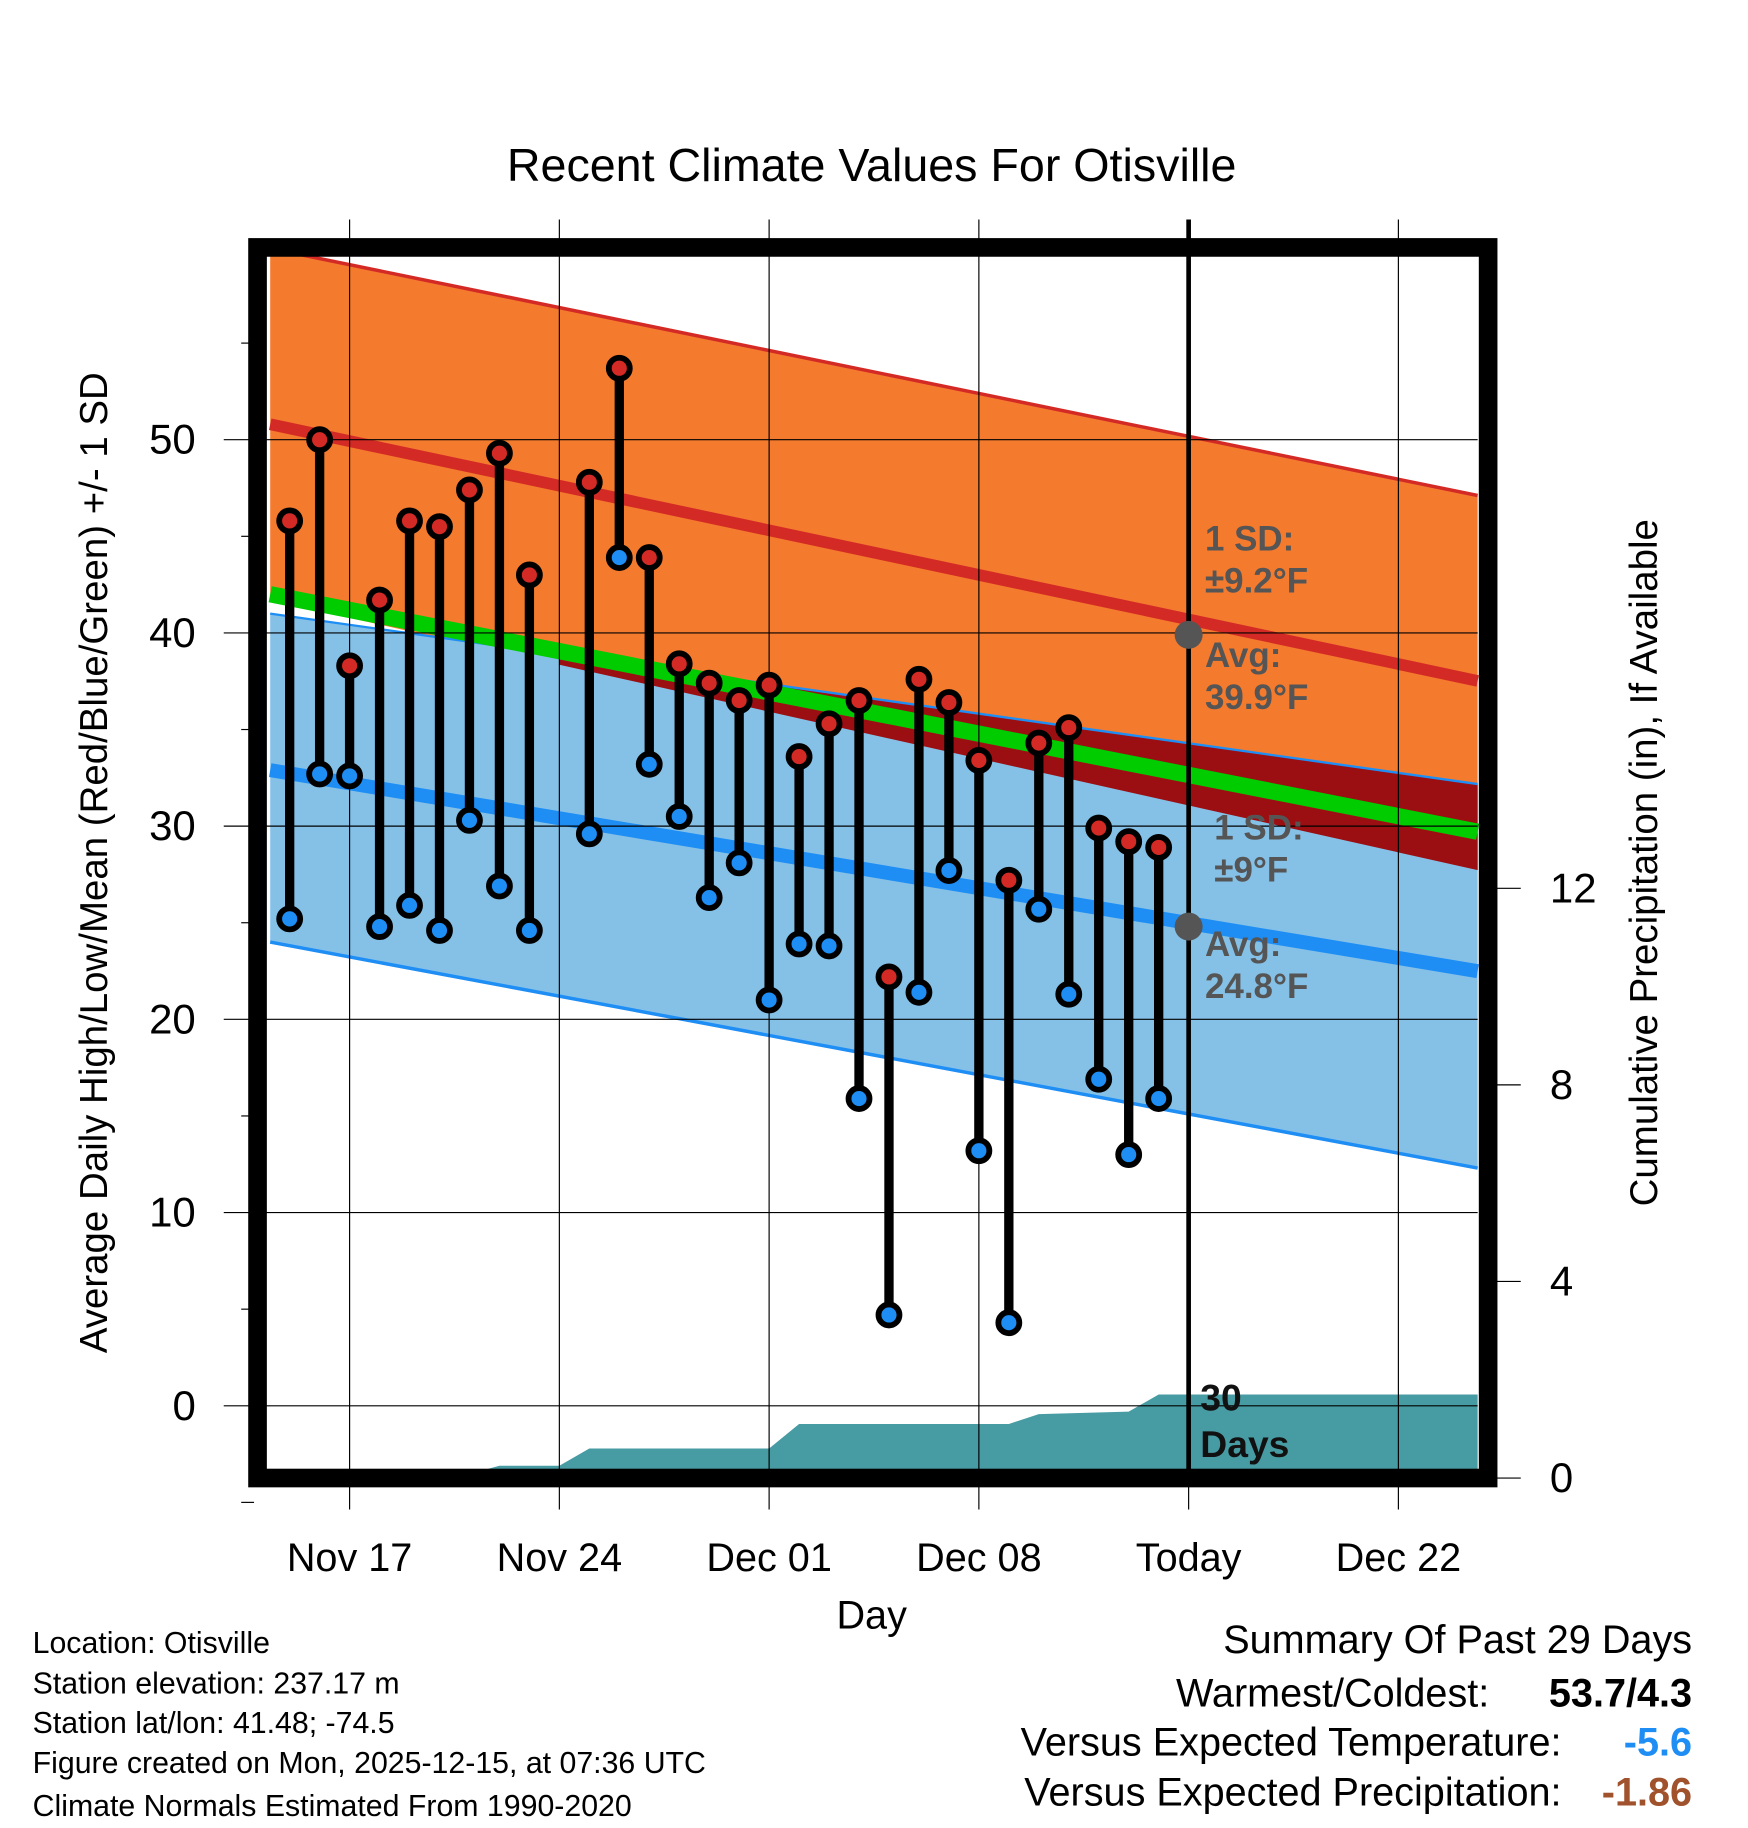 The width and height of the screenshot is (1748, 1828). I want to click on chart-title: Recent Climate Values For Otisville, so click(872, 165).